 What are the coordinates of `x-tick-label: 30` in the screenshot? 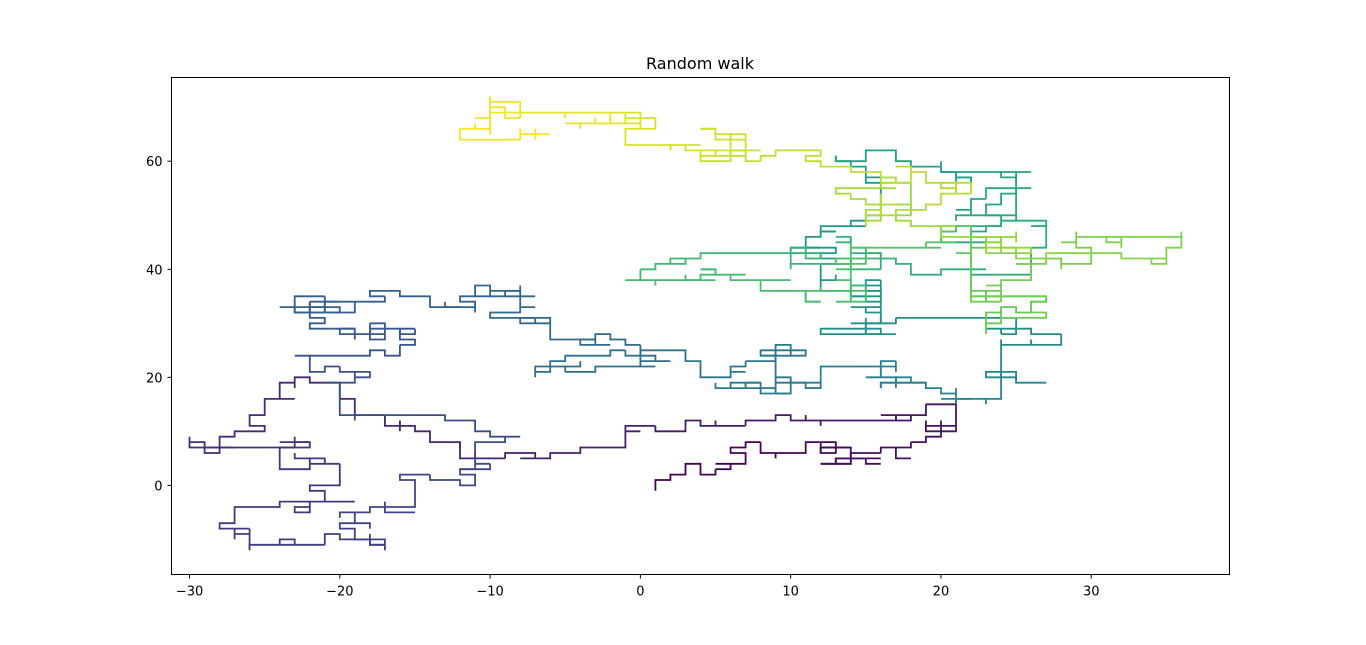 It's located at (1091, 592).